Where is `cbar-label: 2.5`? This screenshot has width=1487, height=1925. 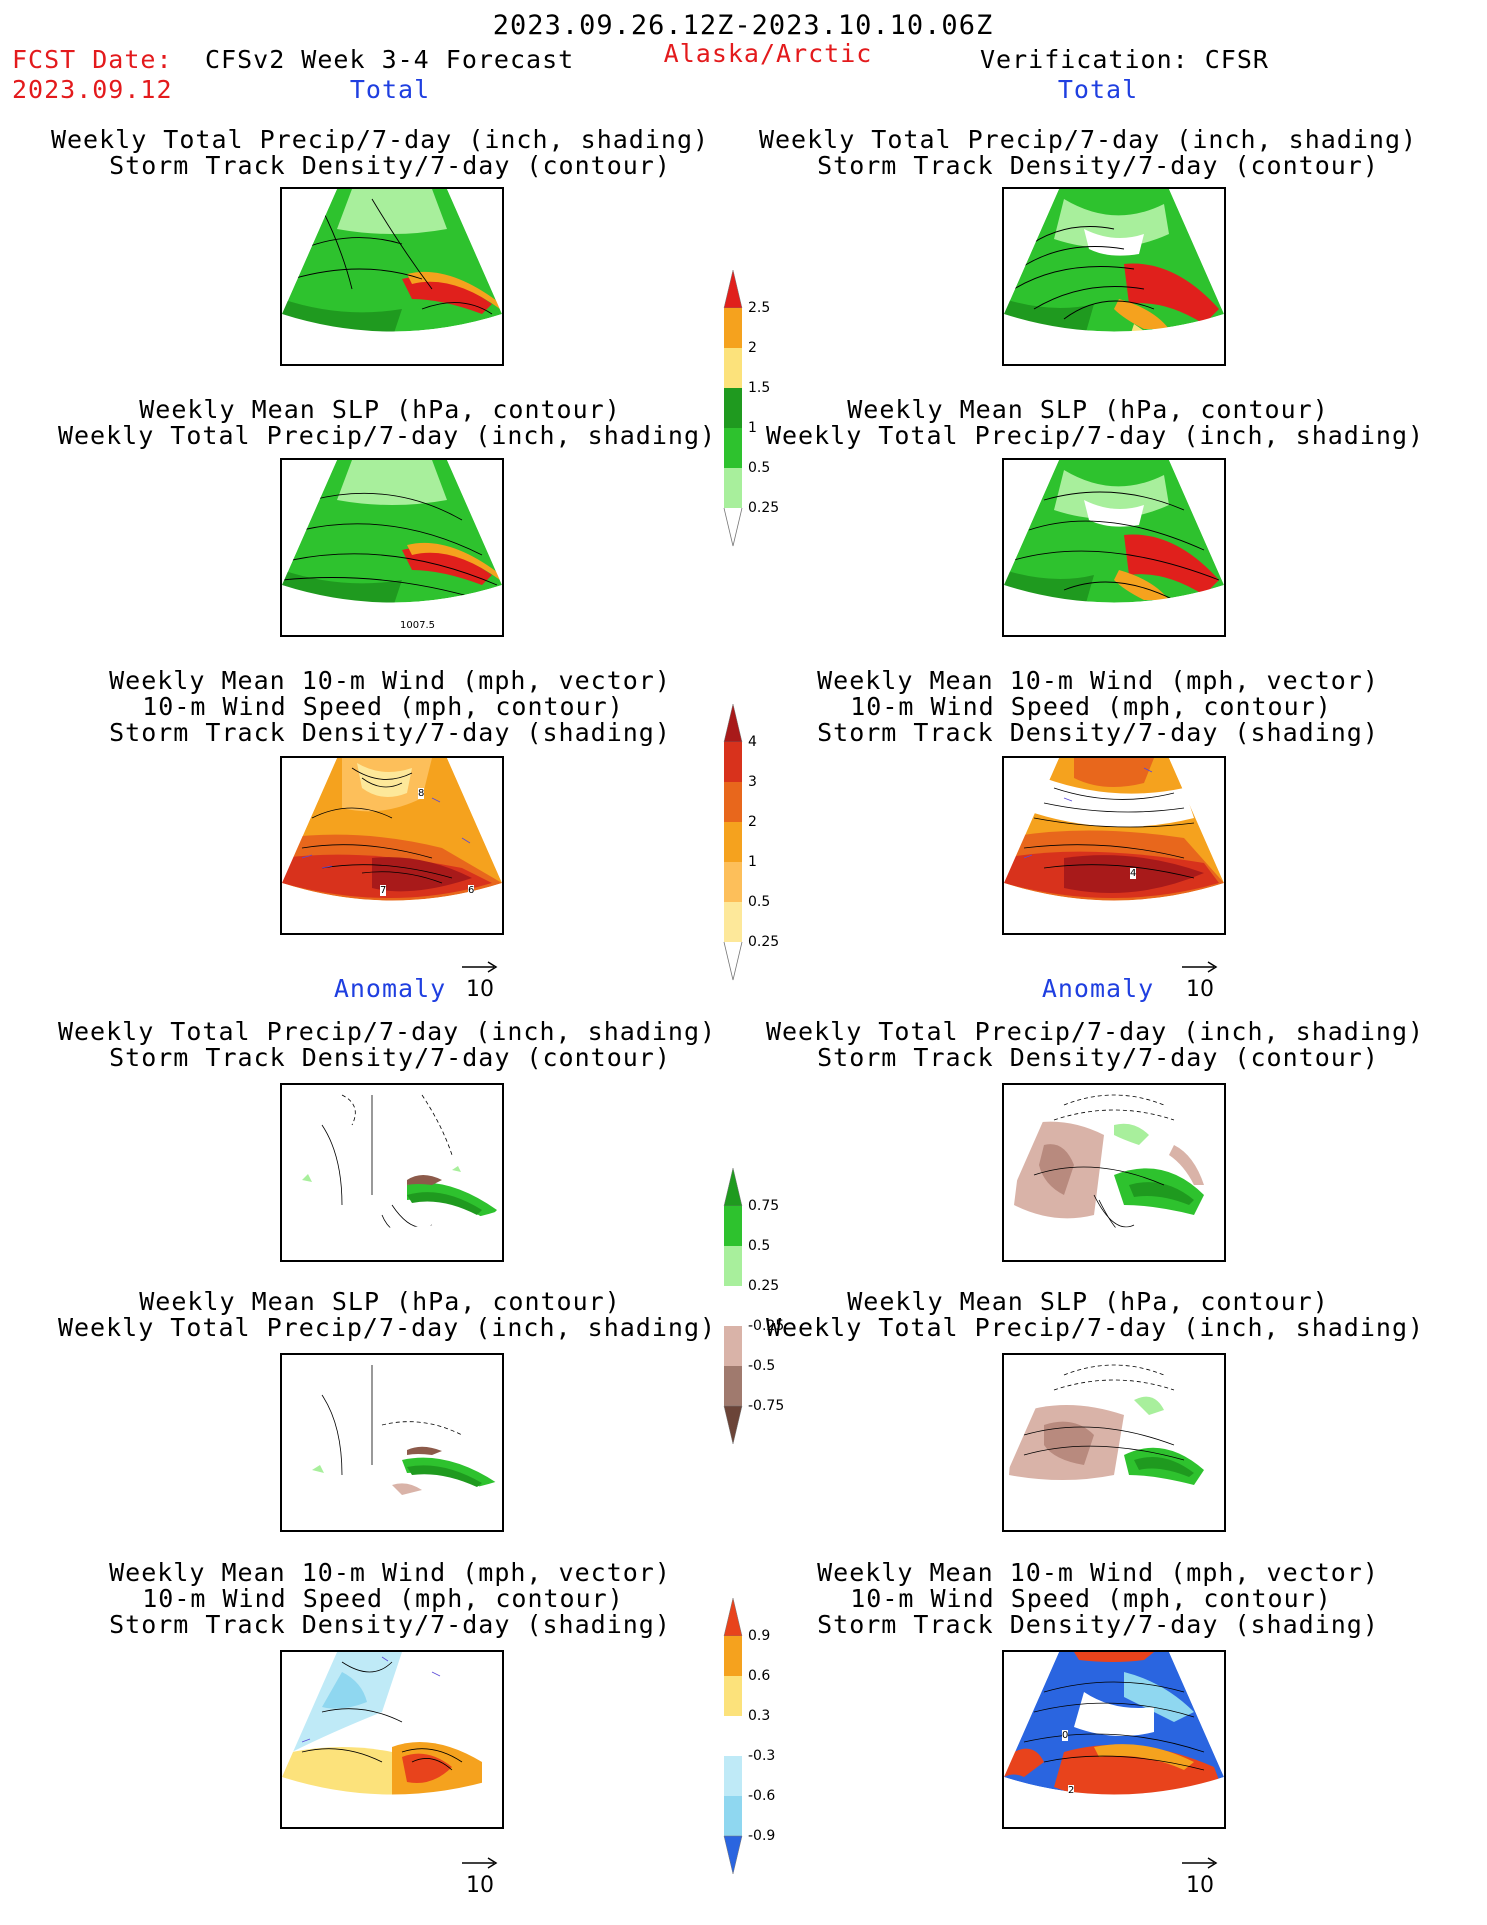
cbar-label: 2.5 is located at coordinates (759, 308).